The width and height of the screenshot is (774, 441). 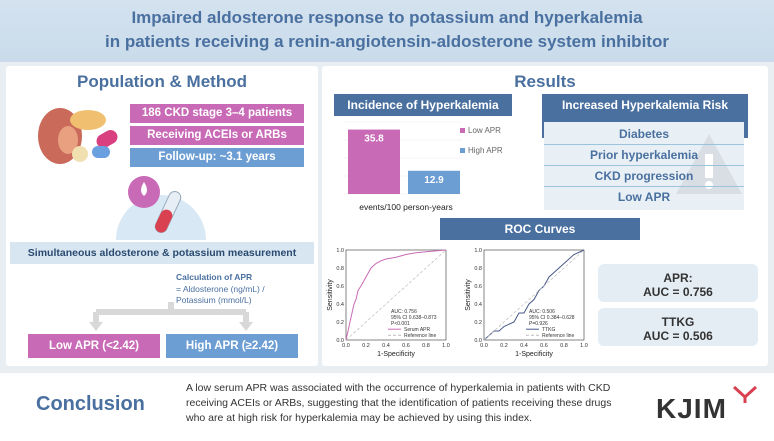 What do you see at coordinates (540, 229) in the screenshot?
I see `roc-title: ROC Curves` at bounding box center [540, 229].